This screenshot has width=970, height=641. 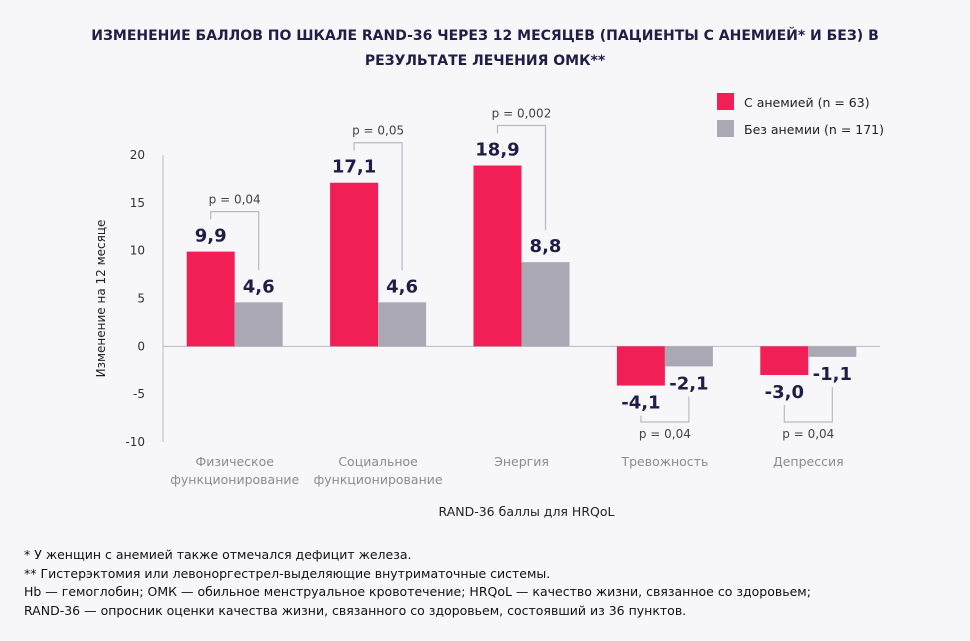 I want to click on y-tick-label: 15, so click(x=137, y=203).